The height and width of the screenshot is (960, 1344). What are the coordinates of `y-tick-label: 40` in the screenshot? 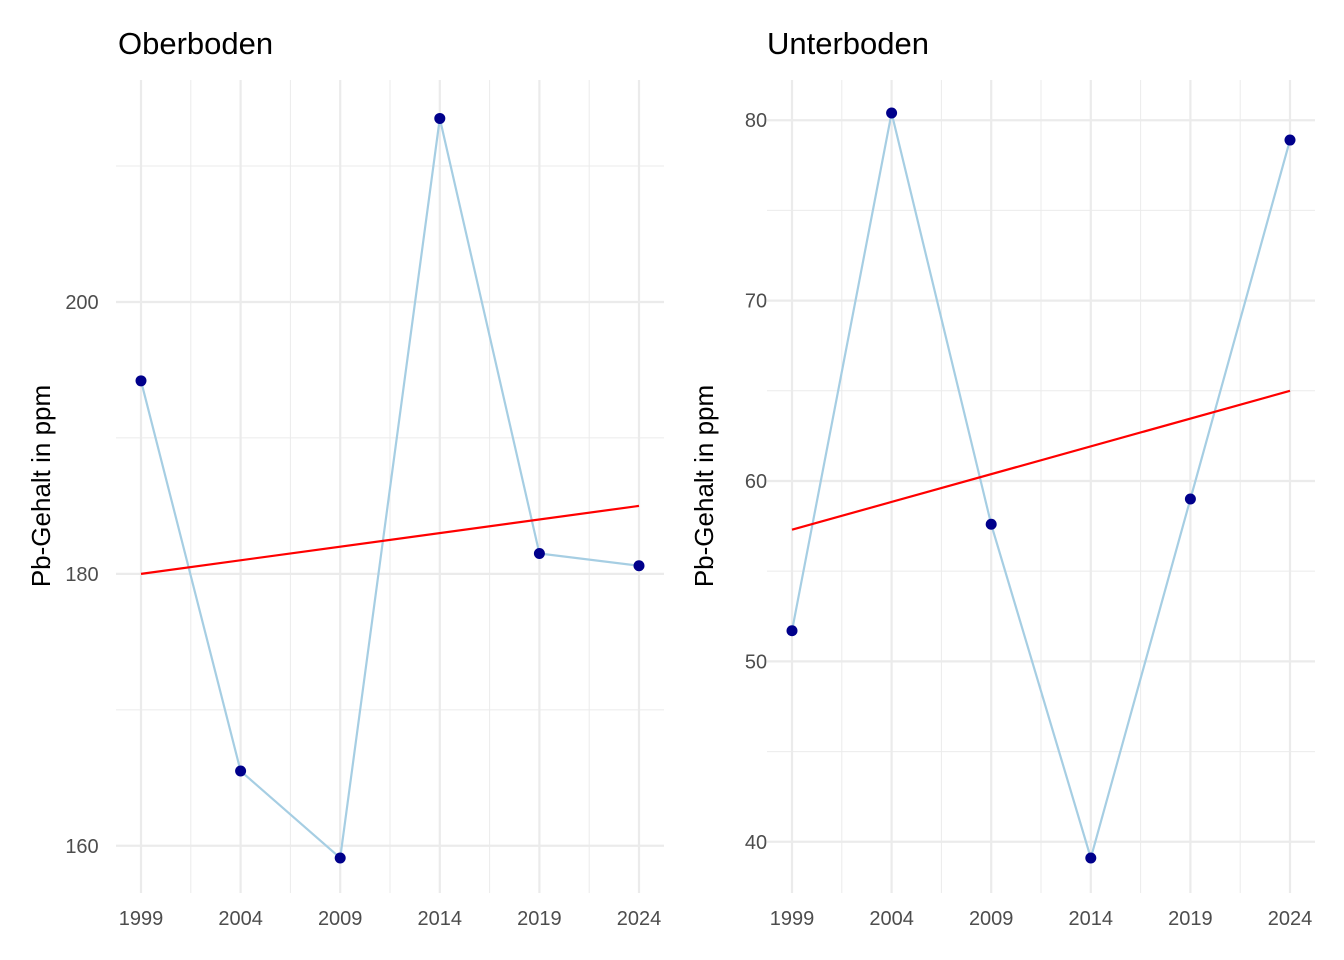 It's located at (756, 843).